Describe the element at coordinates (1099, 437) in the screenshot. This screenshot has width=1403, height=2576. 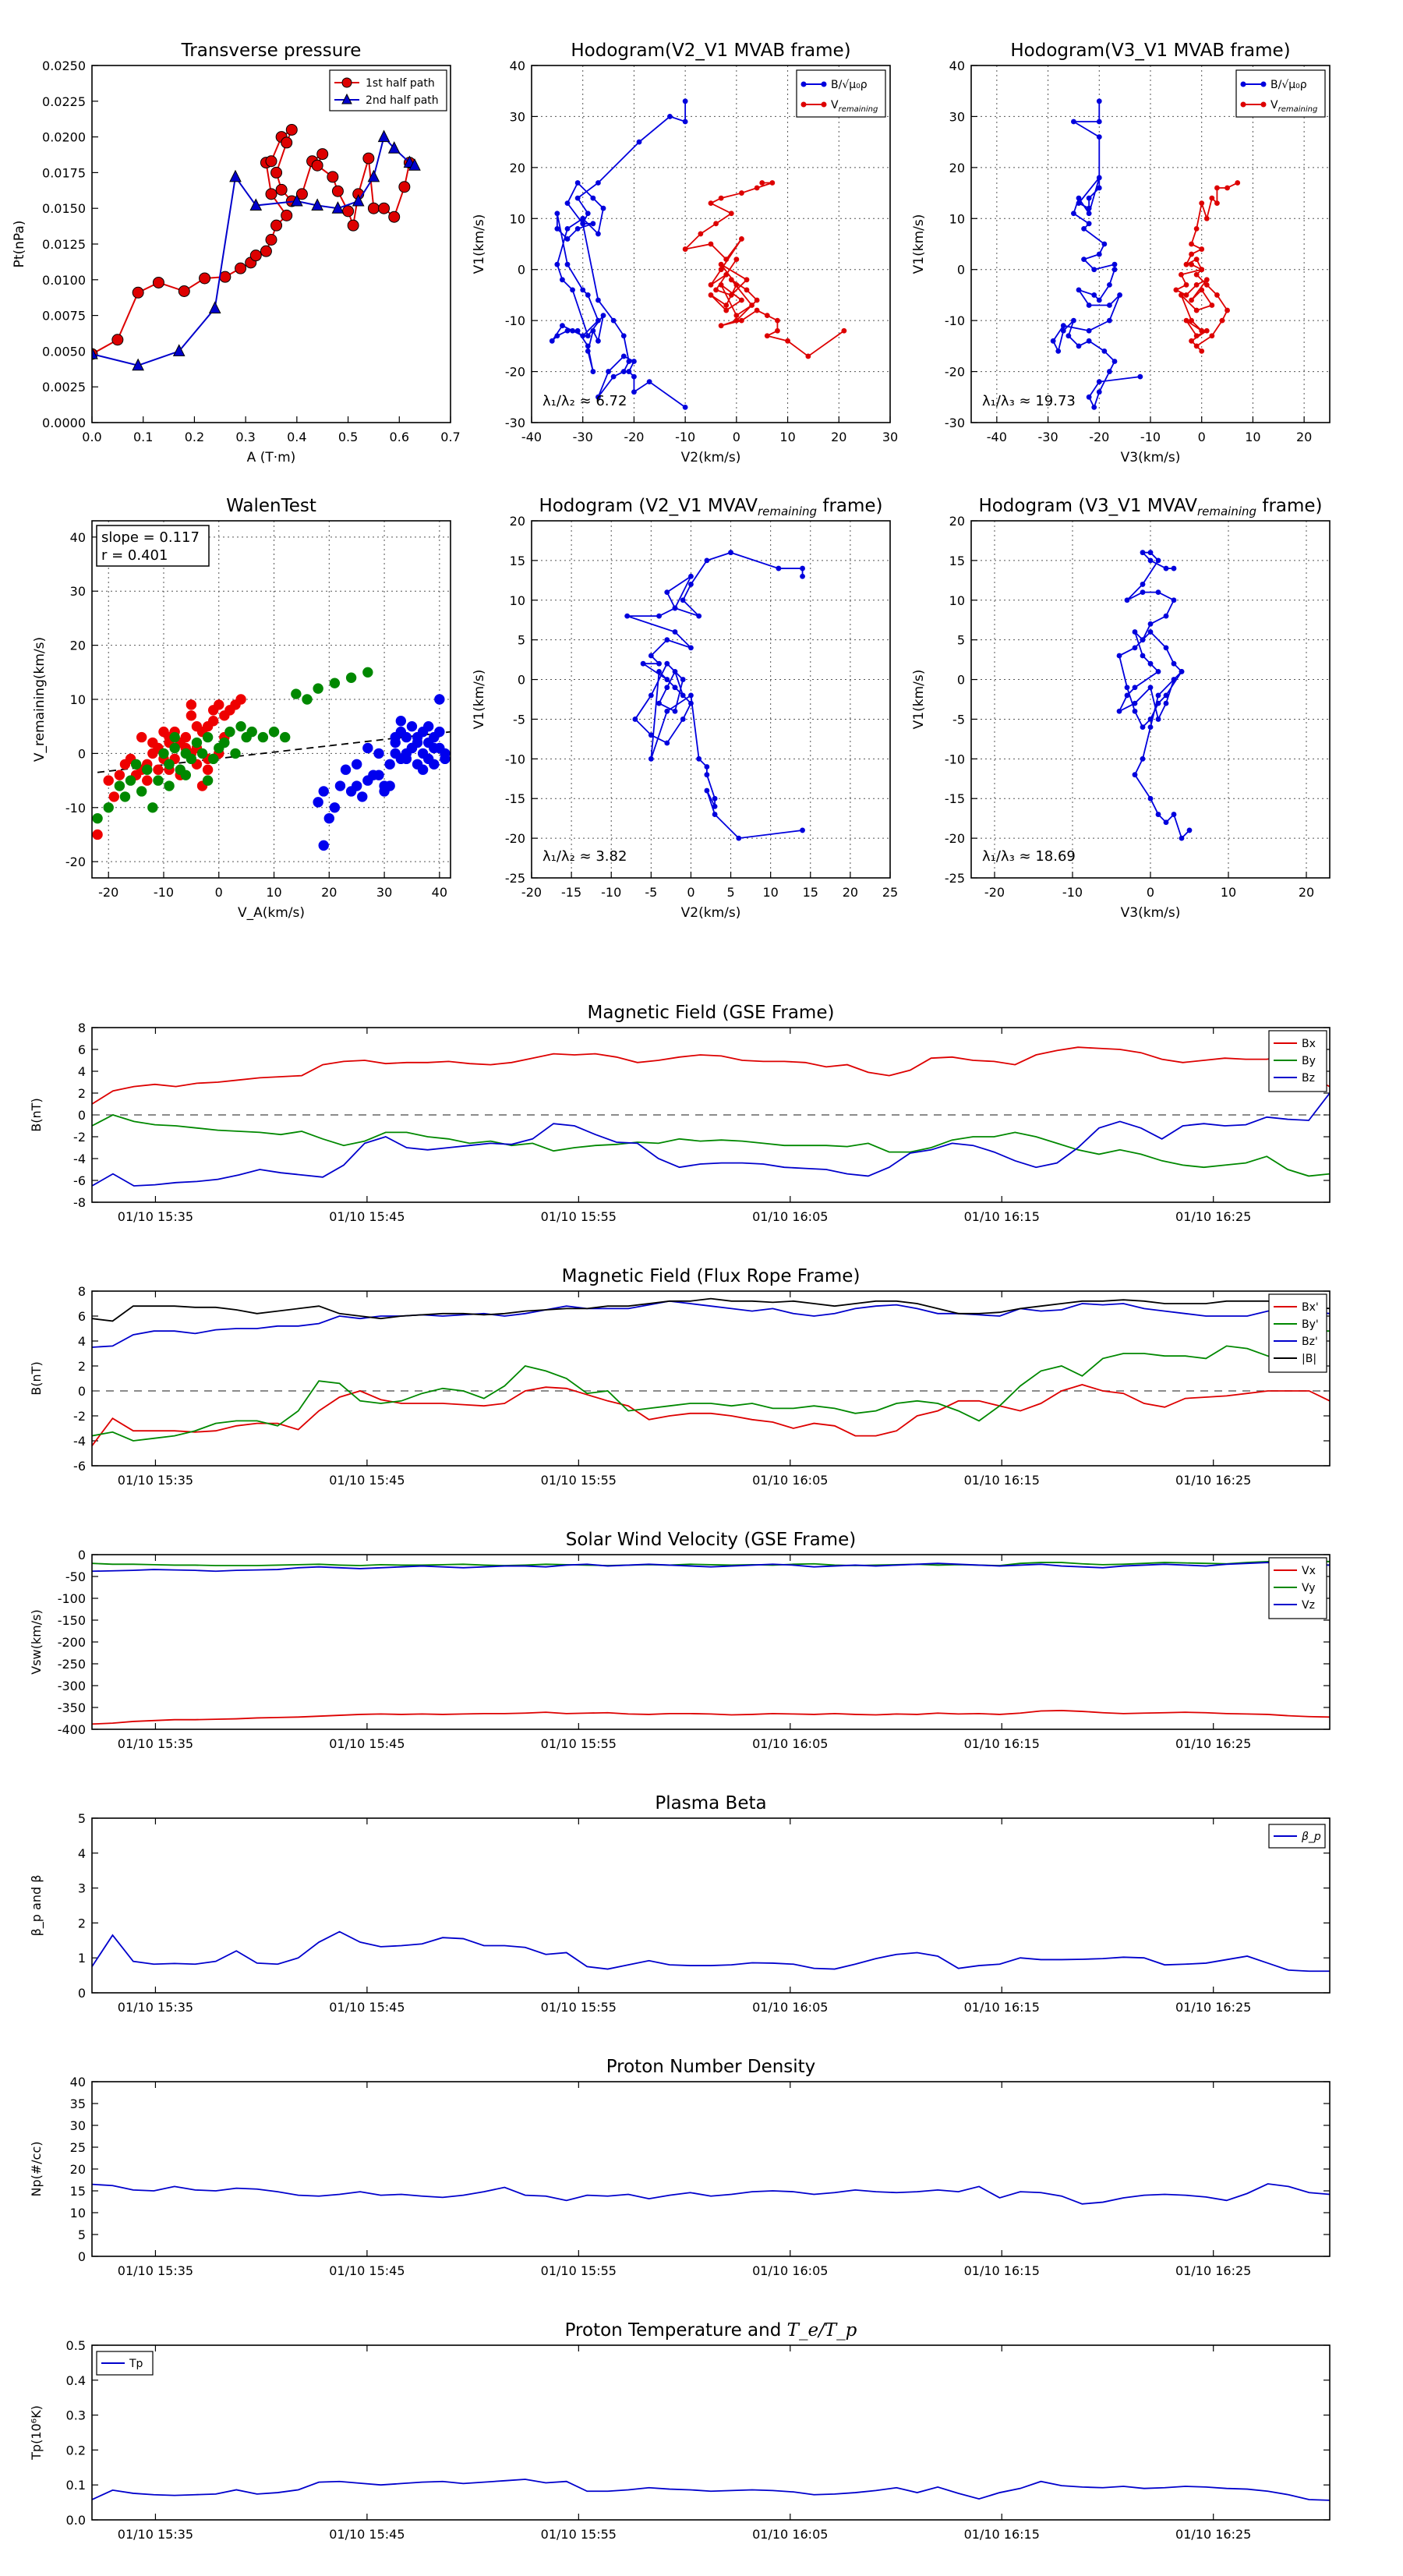
I see `x-tick-label: -20` at that location.